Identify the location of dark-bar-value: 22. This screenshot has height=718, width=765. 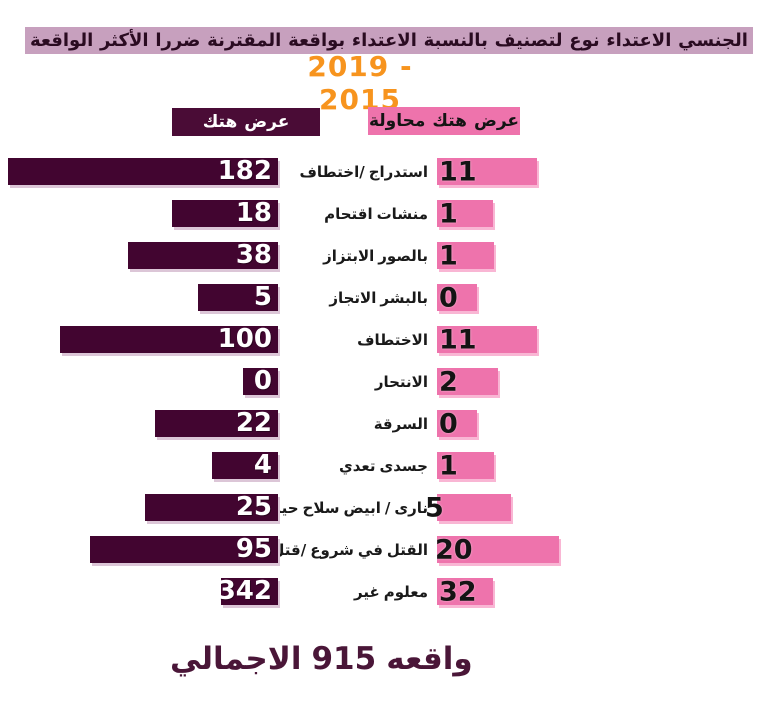
(253, 423).